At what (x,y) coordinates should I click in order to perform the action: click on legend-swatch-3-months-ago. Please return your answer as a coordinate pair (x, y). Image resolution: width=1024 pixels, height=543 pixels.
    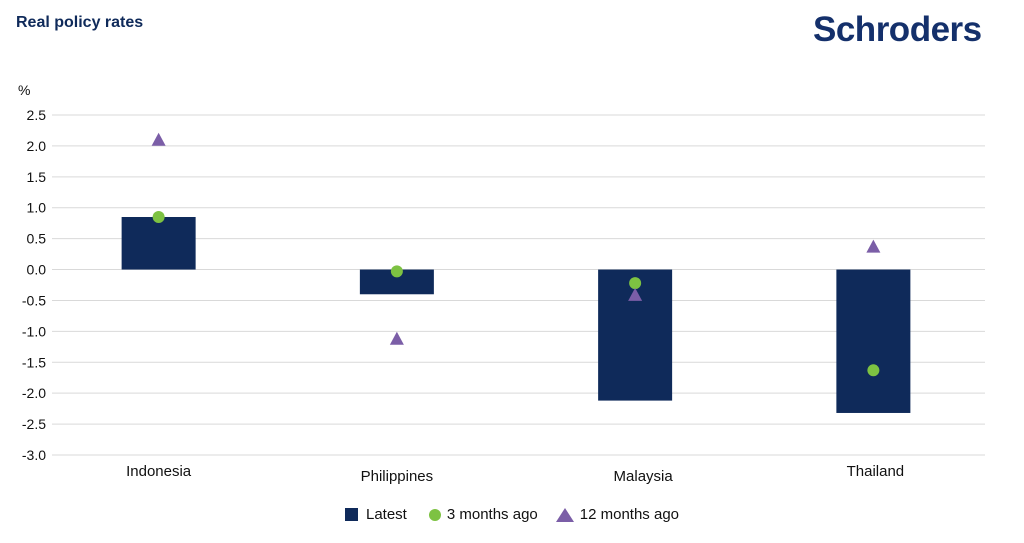
    Looking at the image, I should click on (434, 514).